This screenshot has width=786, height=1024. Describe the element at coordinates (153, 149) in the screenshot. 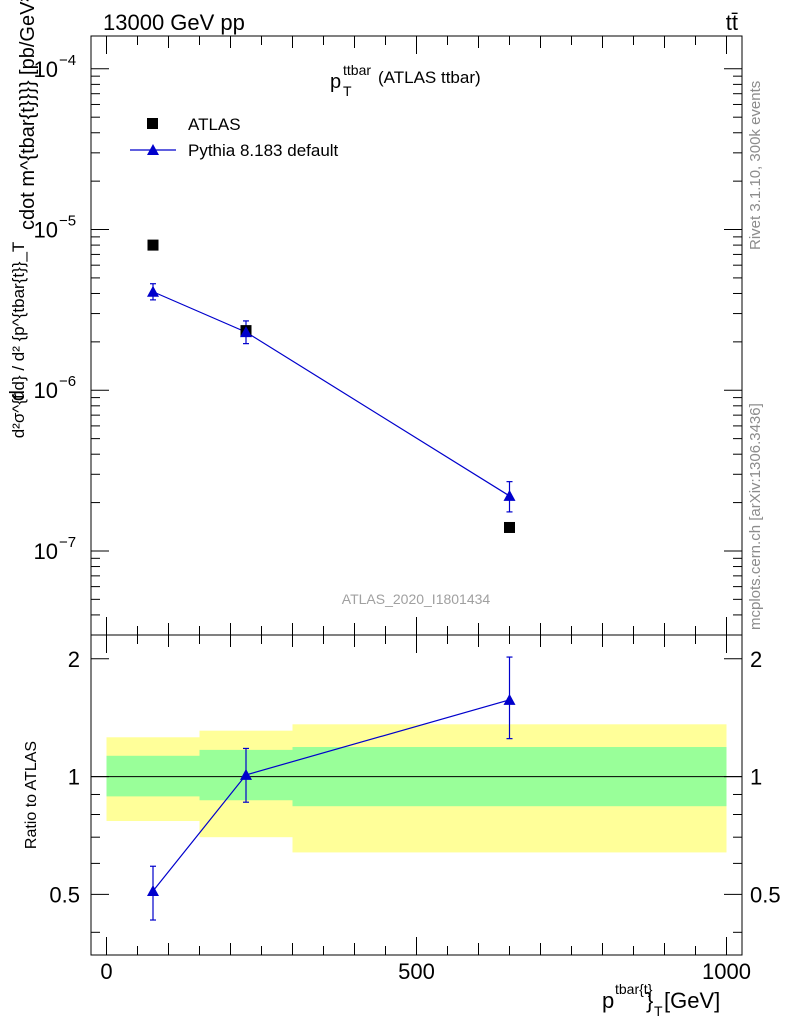

I see `legend-pythia-marker` at that location.